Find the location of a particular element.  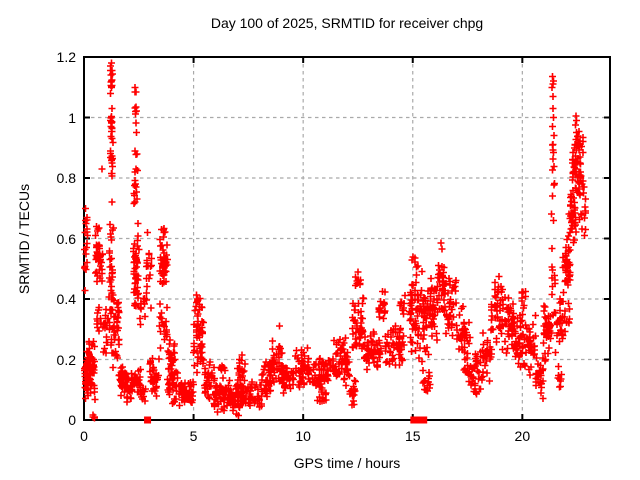

x-tick-label: 20 is located at coordinates (522, 436).